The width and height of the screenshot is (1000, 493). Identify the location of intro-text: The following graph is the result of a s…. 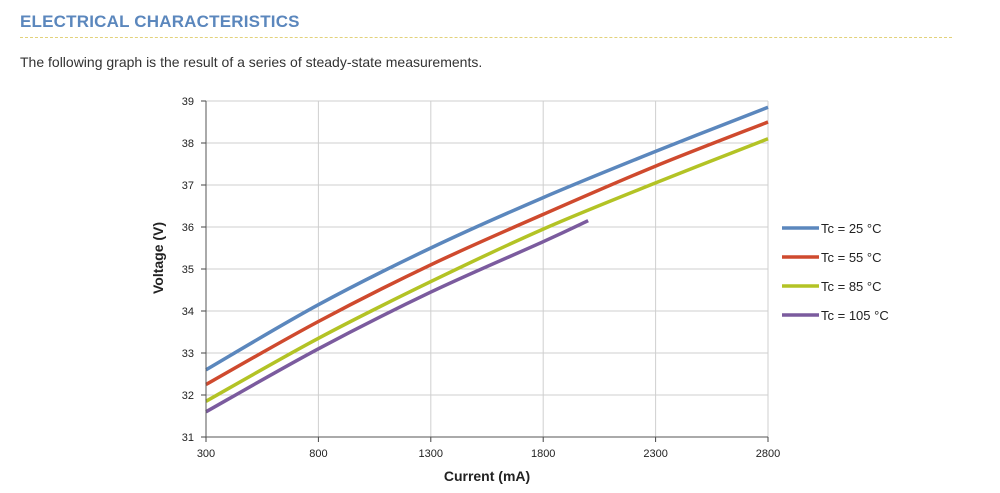
(251, 62).